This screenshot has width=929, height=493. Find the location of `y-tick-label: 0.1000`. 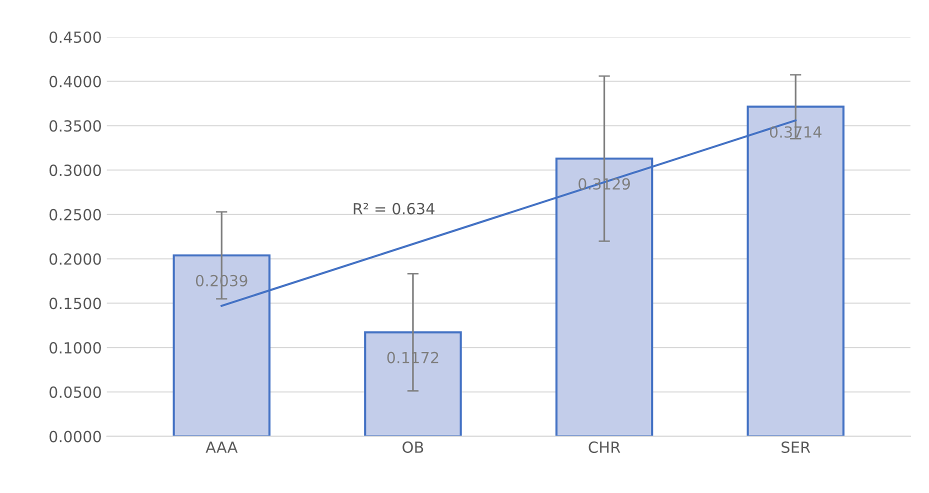

y-tick-label: 0.1000 is located at coordinates (75, 348).